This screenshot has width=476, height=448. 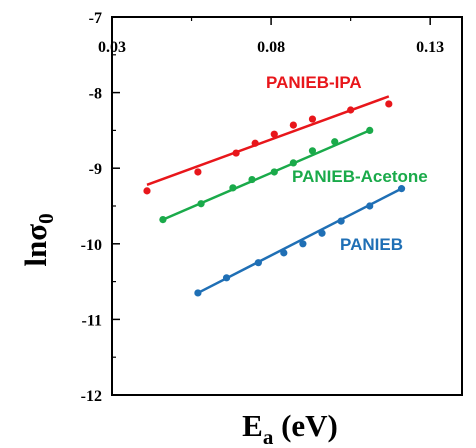 I want to click on x-axis-label-main: E, so click(x=252, y=425).